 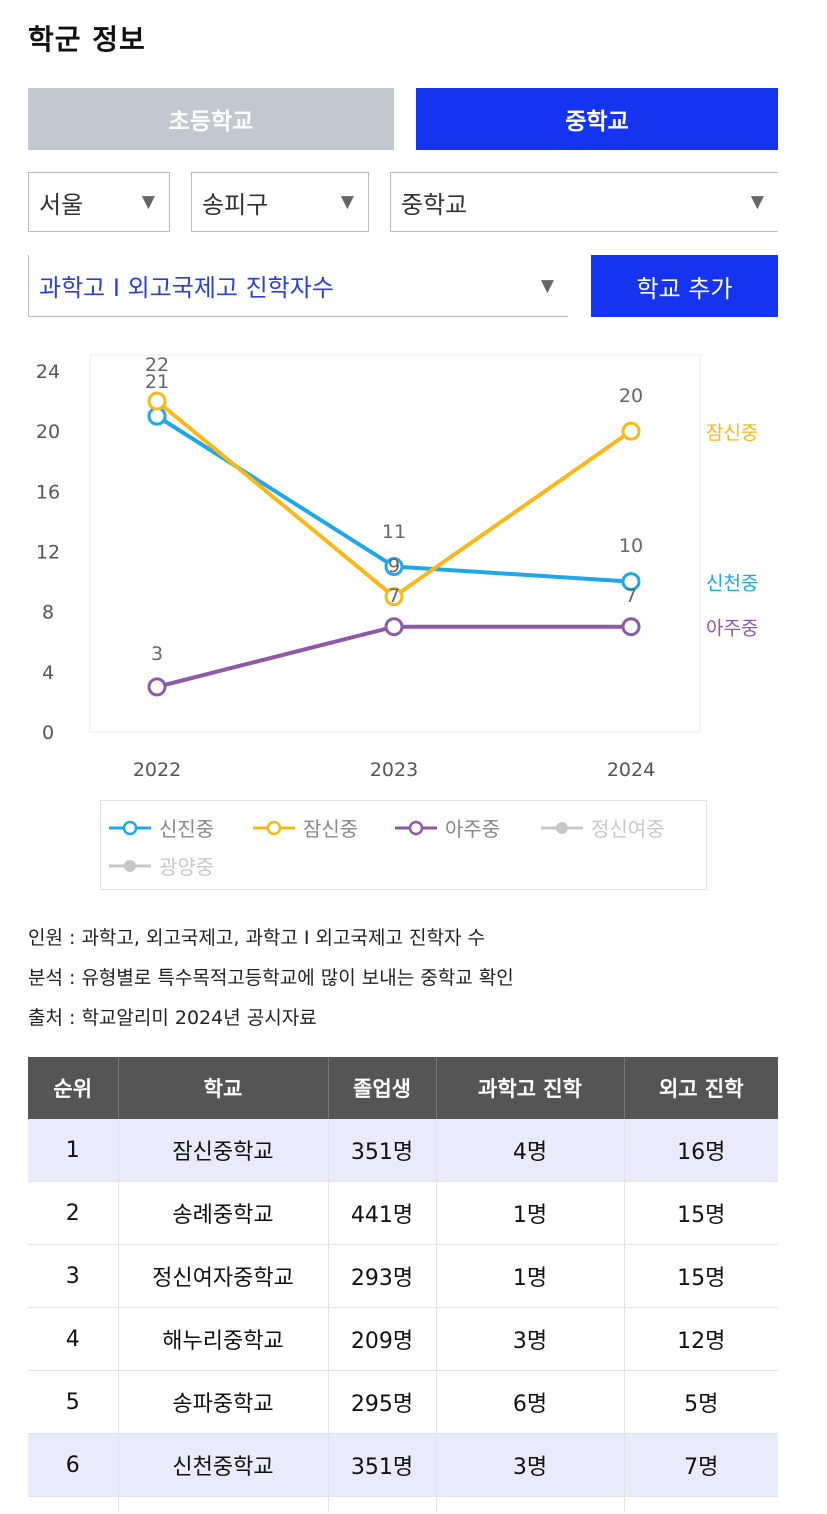 What do you see at coordinates (223, 1088) in the screenshot?
I see `column-header-school: 학교` at bounding box center [223, 1088].